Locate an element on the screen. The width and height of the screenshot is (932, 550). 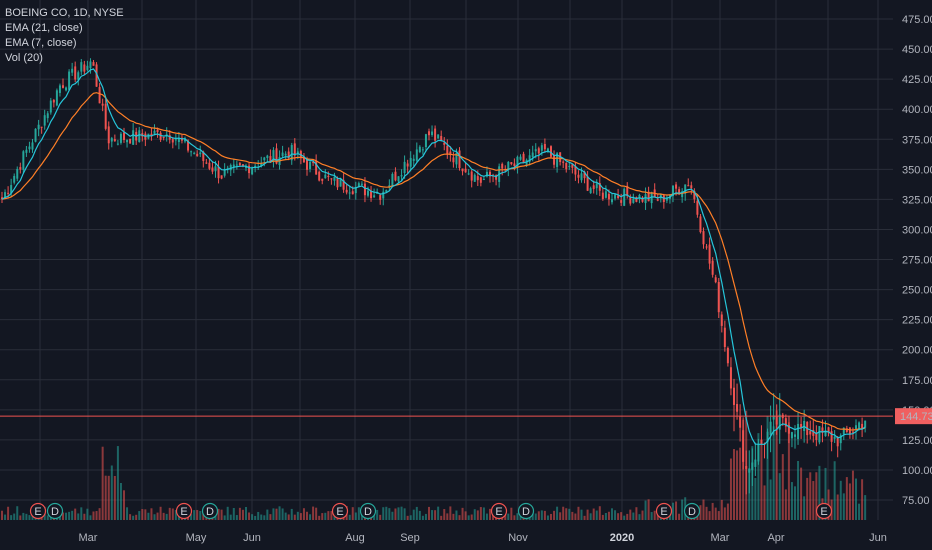
price-tick-label: 275.00 is located at coordinates (917, 261).